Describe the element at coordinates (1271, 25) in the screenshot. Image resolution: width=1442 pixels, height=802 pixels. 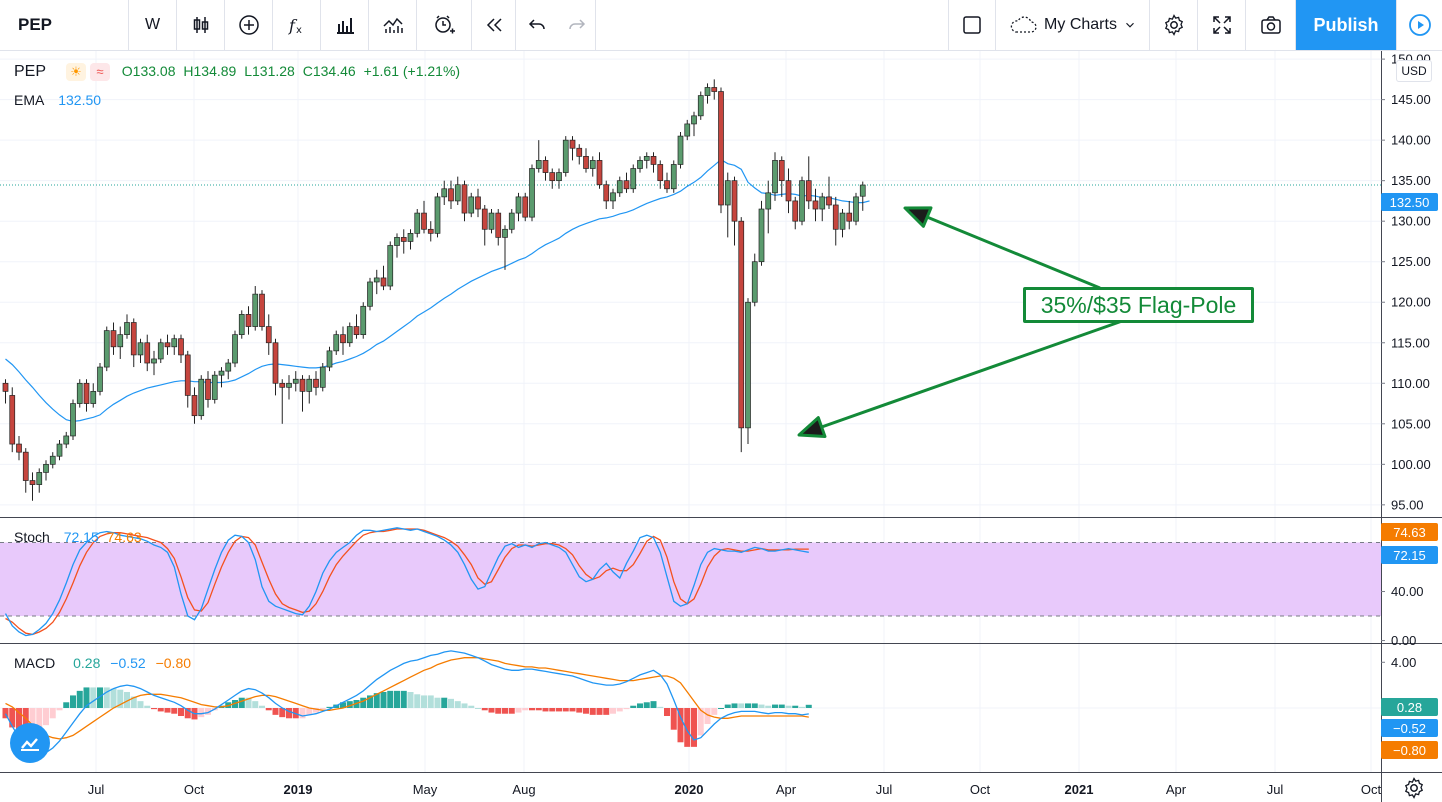
I see `snapshot-button` at that location.